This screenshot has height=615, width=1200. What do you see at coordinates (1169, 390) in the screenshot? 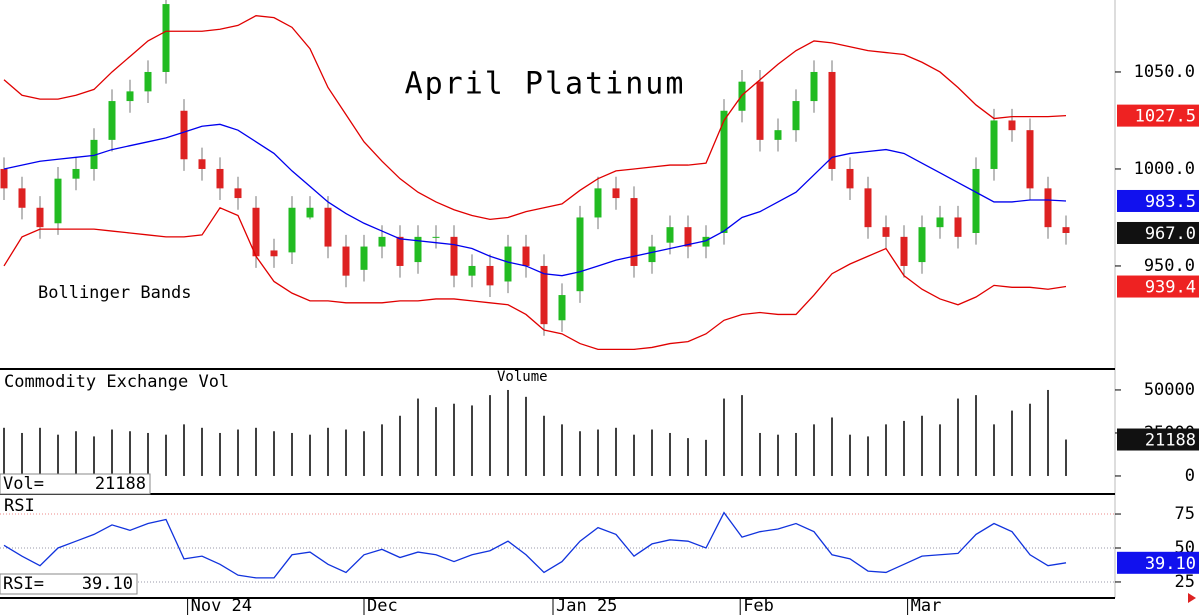
I see `y-tick-label: 50000` at bounding box center [1169, 390].